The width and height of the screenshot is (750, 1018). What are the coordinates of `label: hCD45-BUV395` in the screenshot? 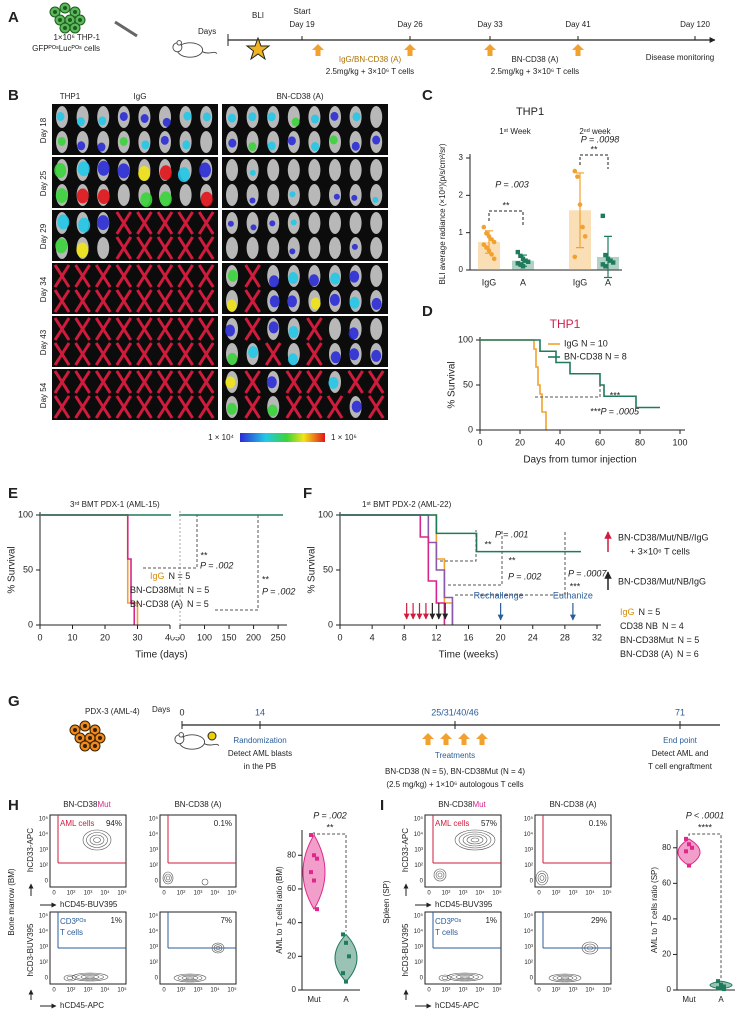 It's located at (89, 904).